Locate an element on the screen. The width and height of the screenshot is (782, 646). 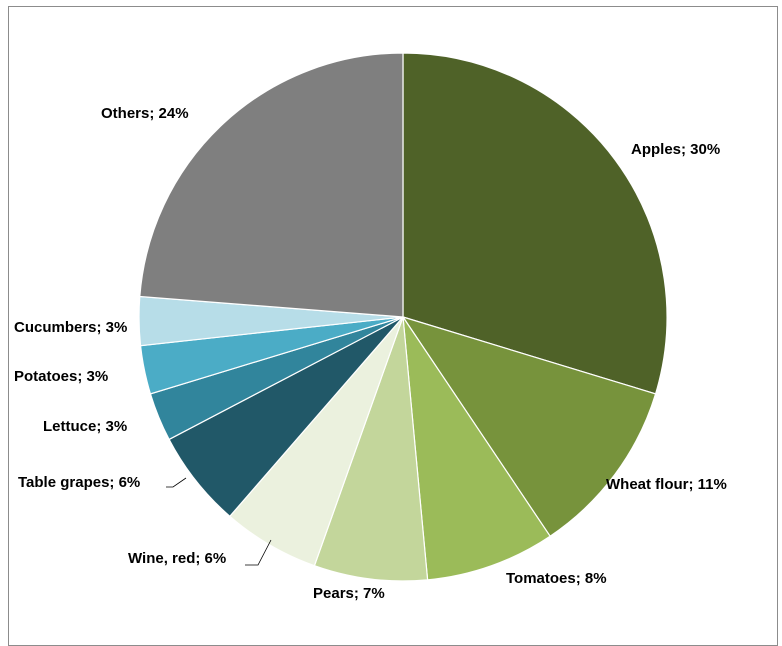
slice-label-apples: Apples; 30% is located at coordinates (675, 149).